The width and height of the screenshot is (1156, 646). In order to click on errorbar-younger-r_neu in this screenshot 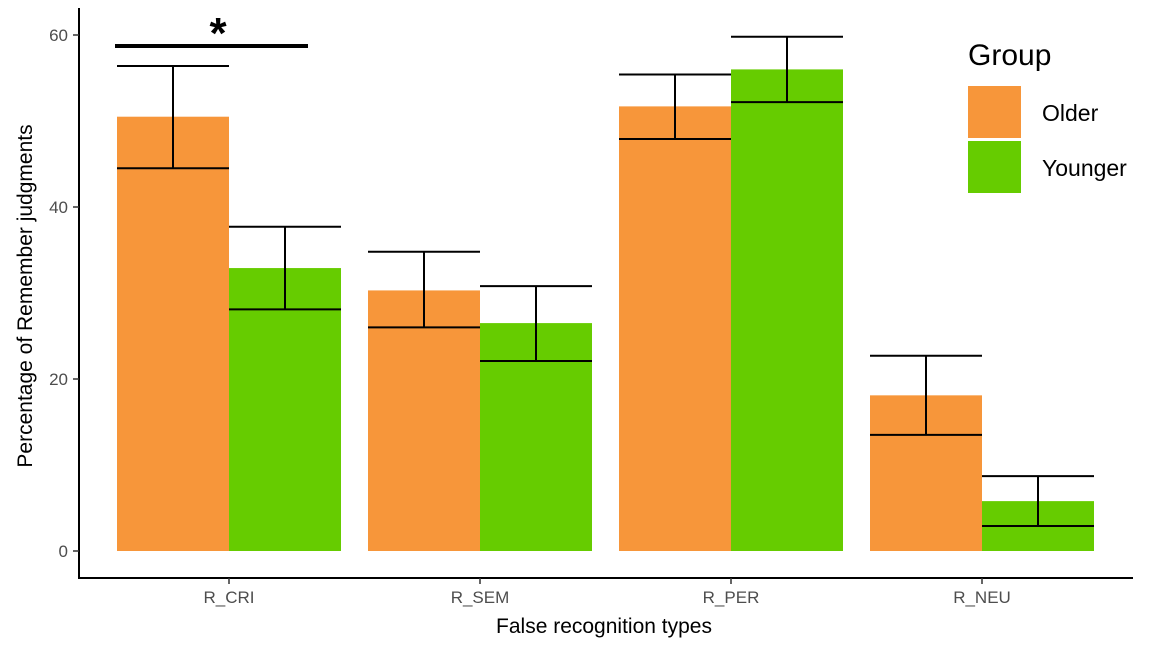, I will do `click(1038, 501)`.